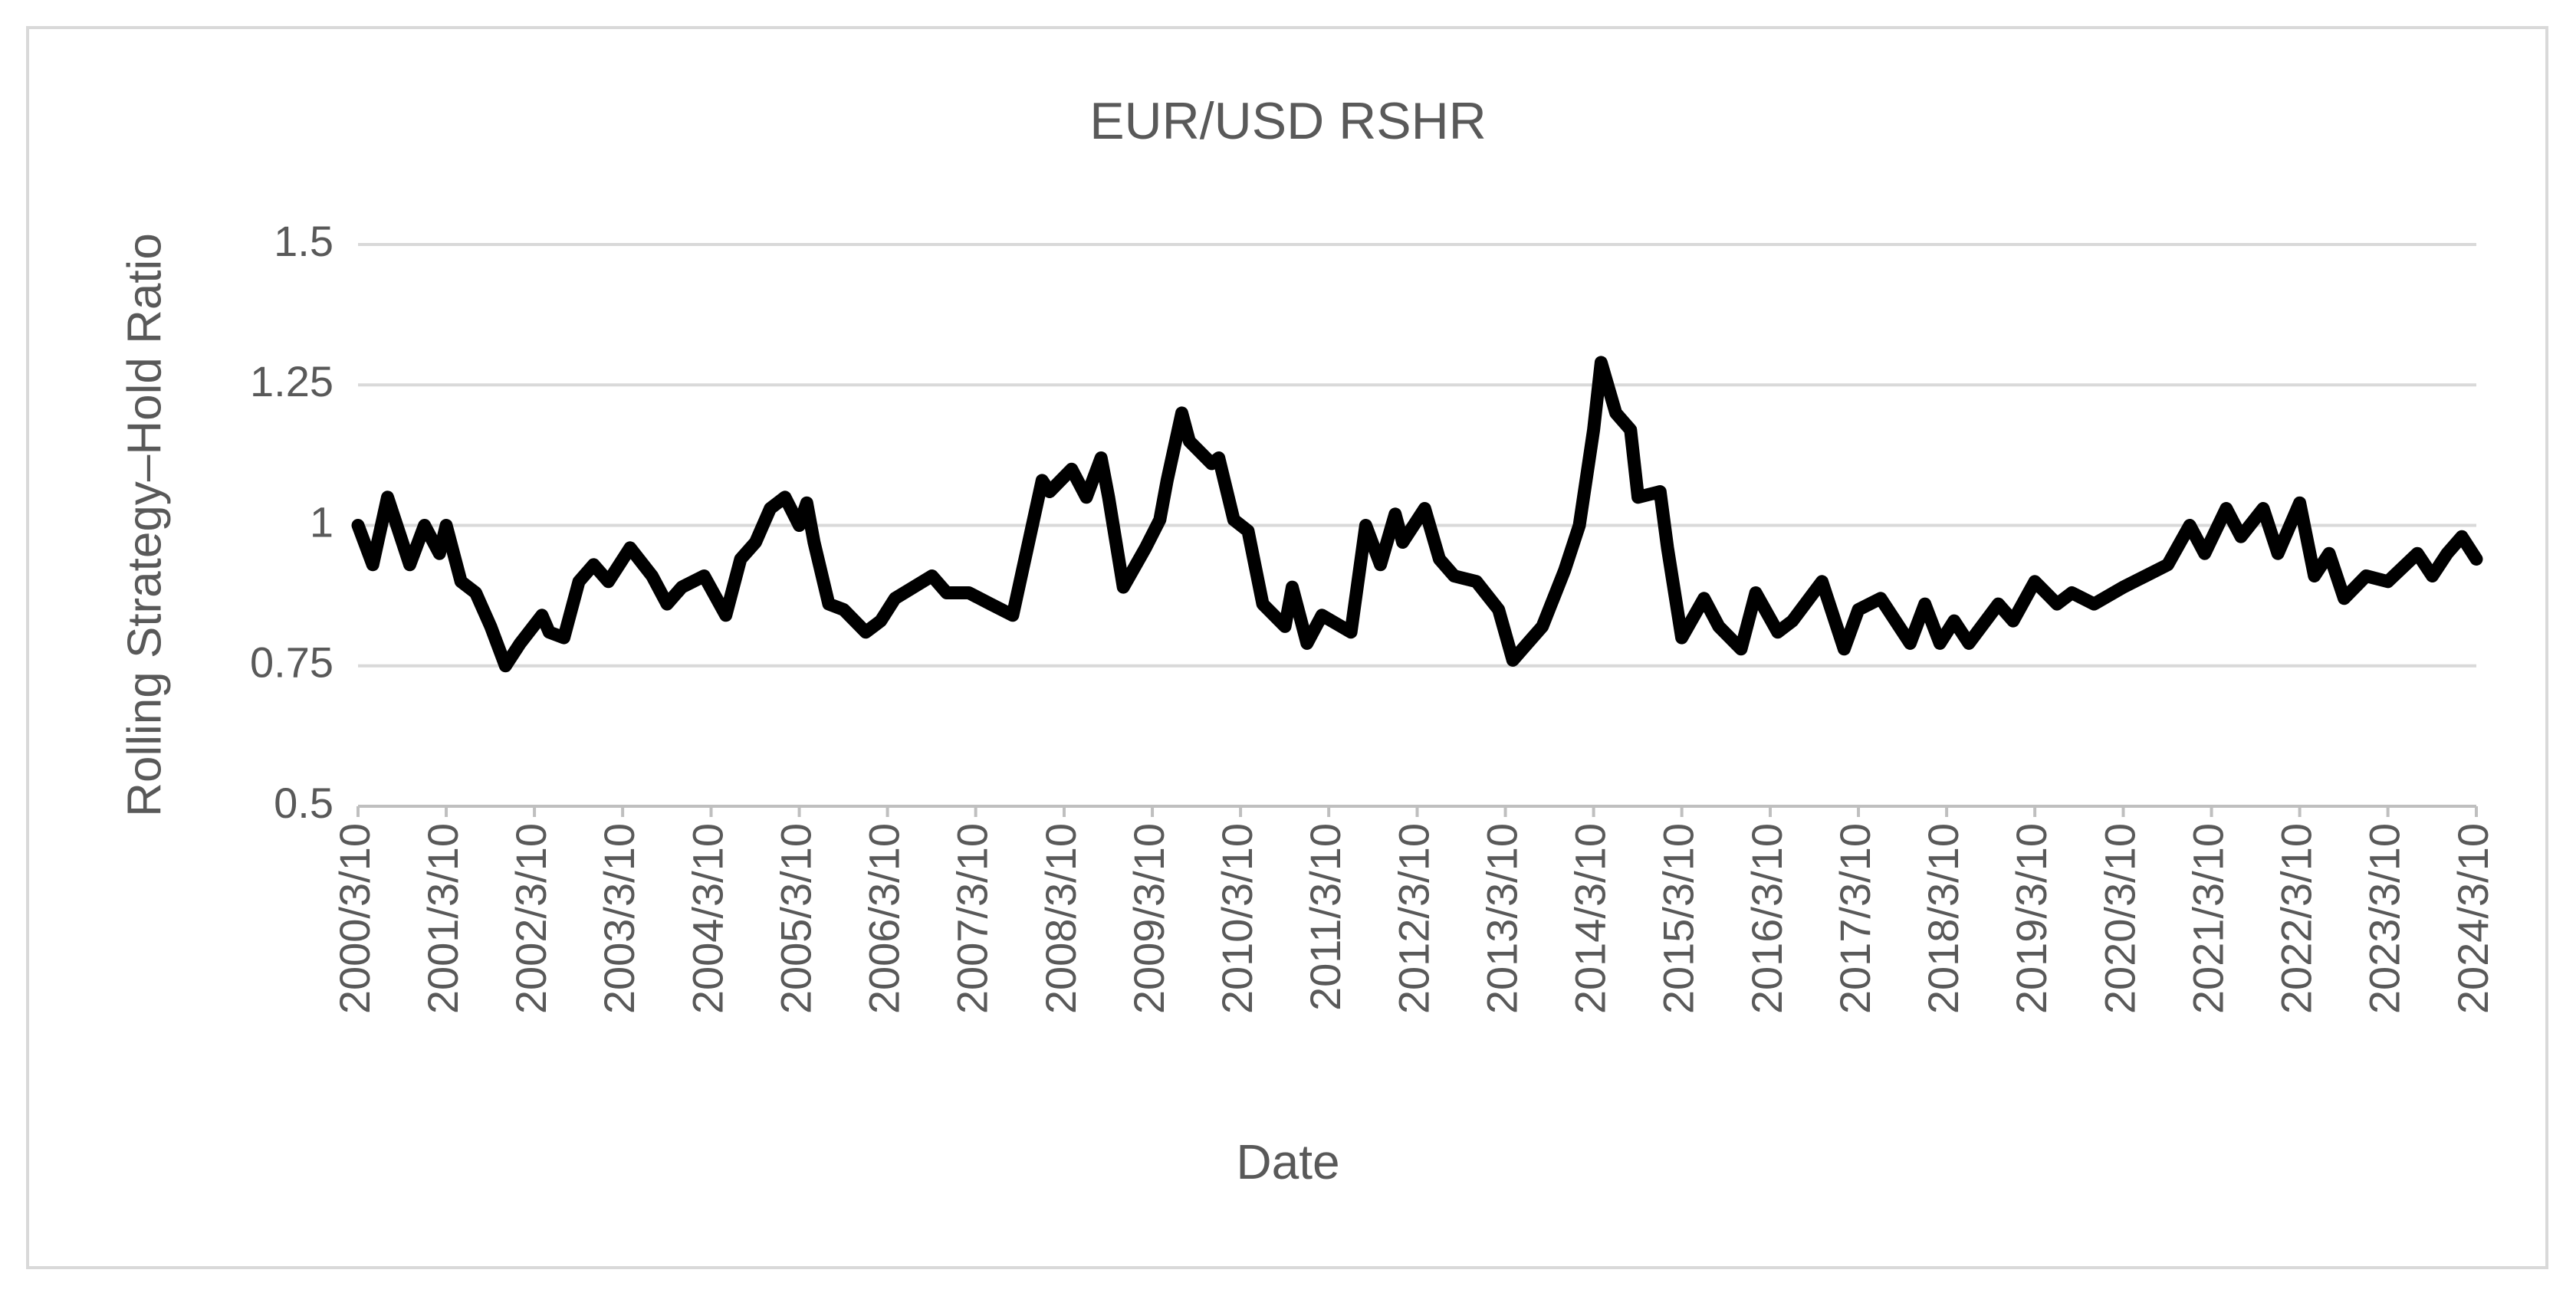  Describe the element at coordinates (1855, 918) in the screenshot. I see `x-tick-label: 2017/3/10` at that location.